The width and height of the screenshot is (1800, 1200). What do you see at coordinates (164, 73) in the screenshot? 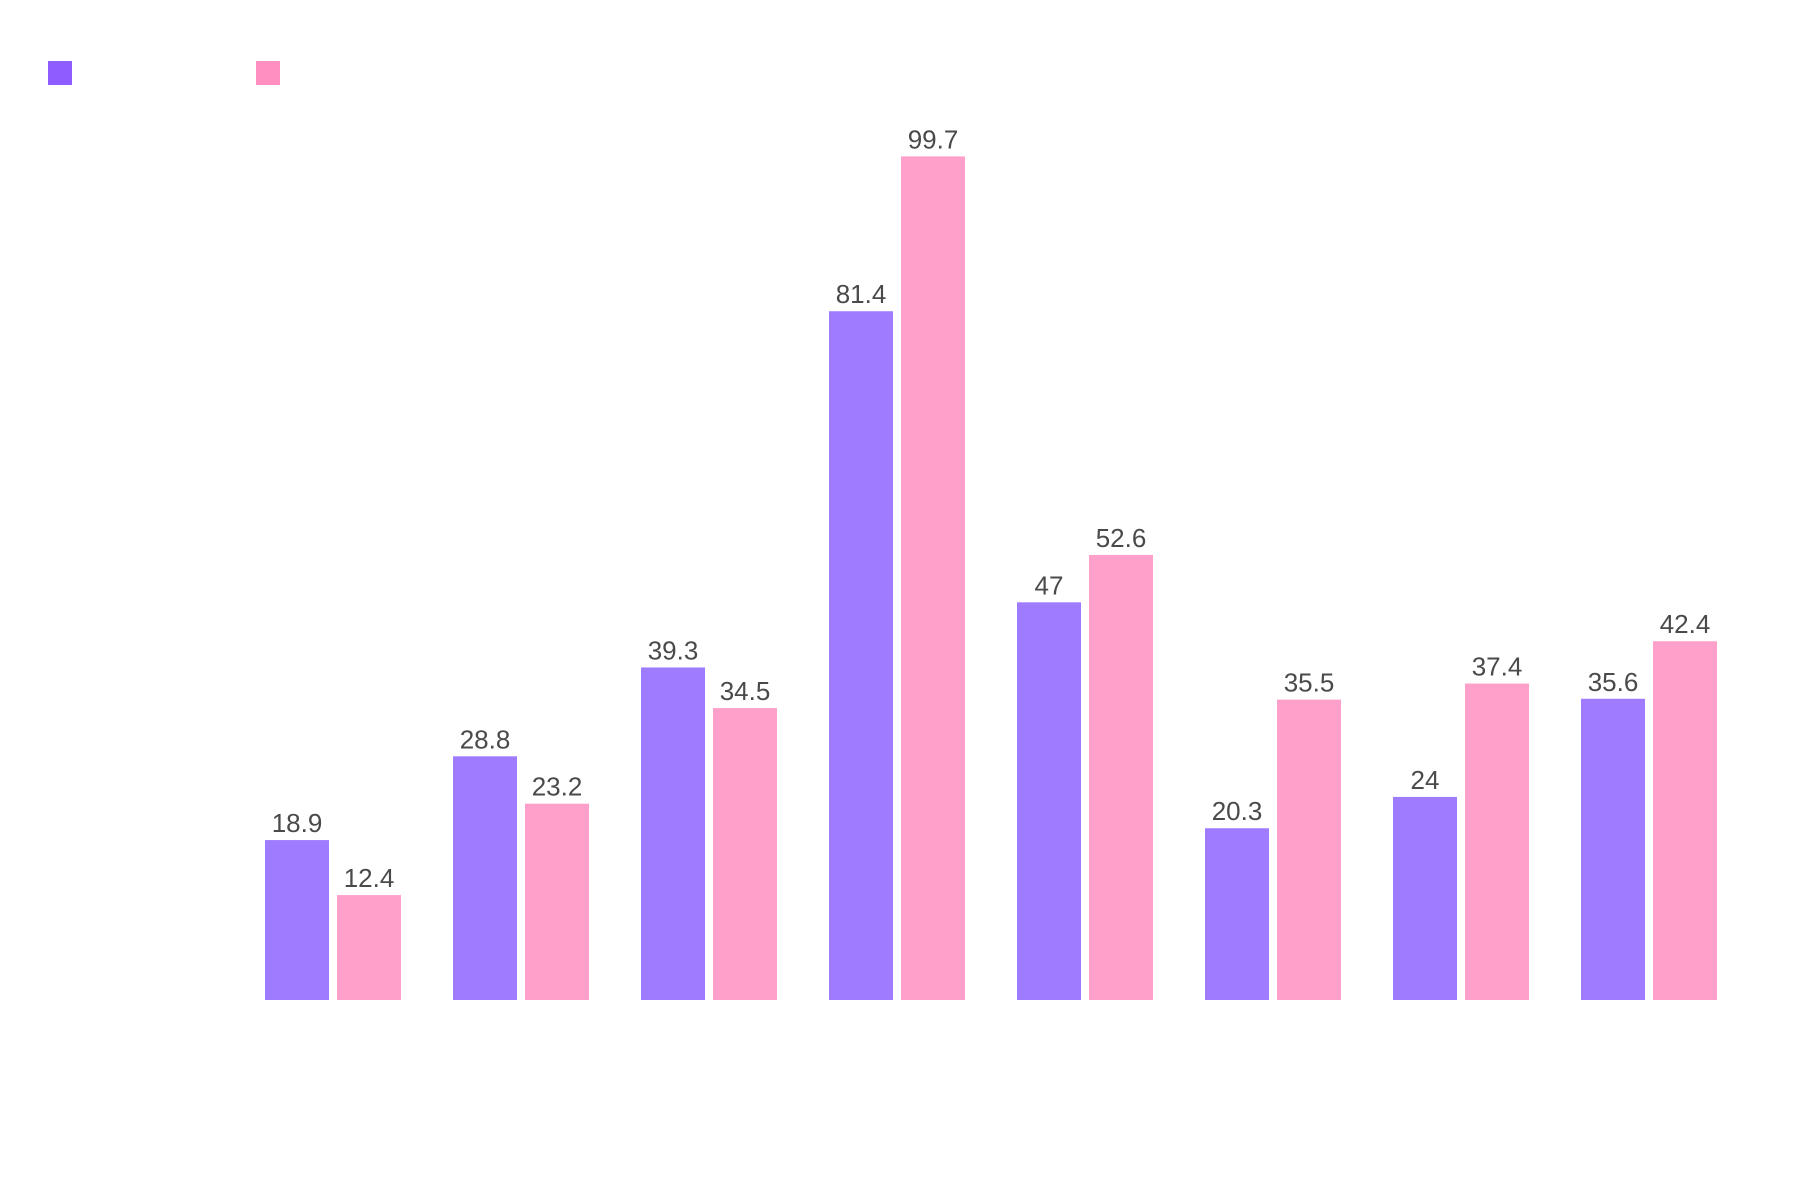
I see `legend` at bounding box center [164, 73].